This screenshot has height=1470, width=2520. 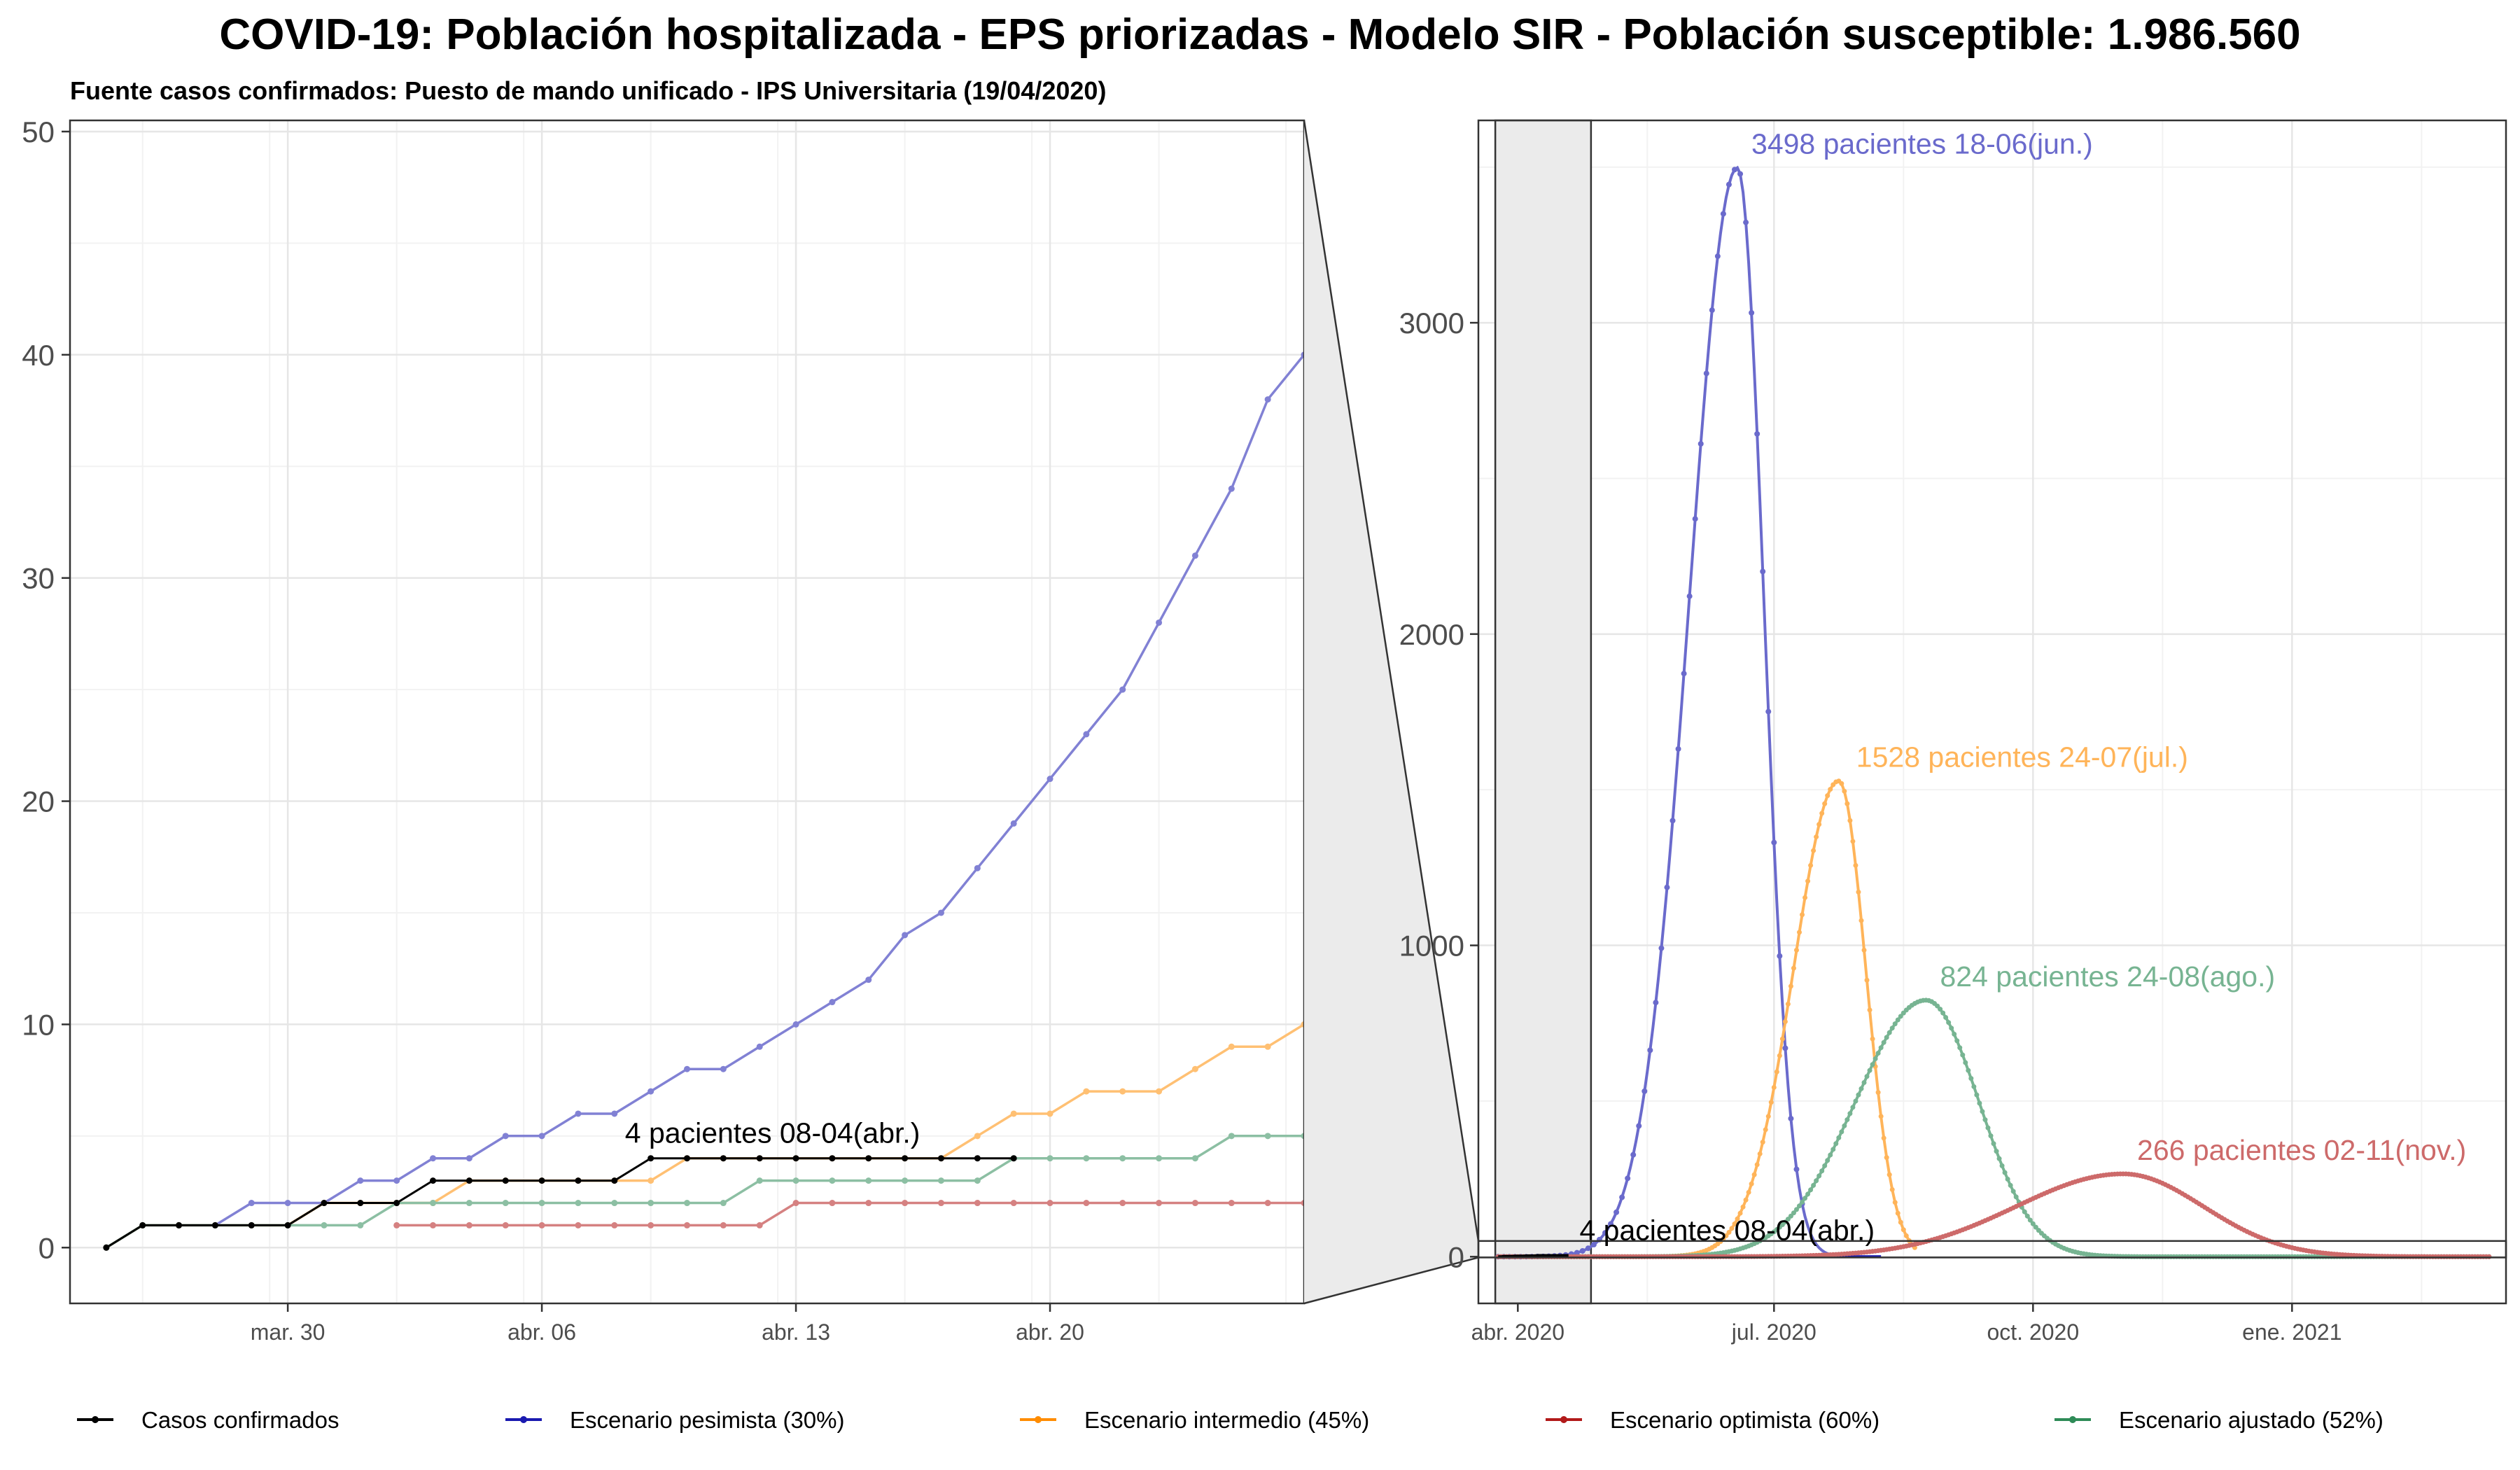 I want to click on right-y-tick-label: 2000, so click(x=1431, y=634).